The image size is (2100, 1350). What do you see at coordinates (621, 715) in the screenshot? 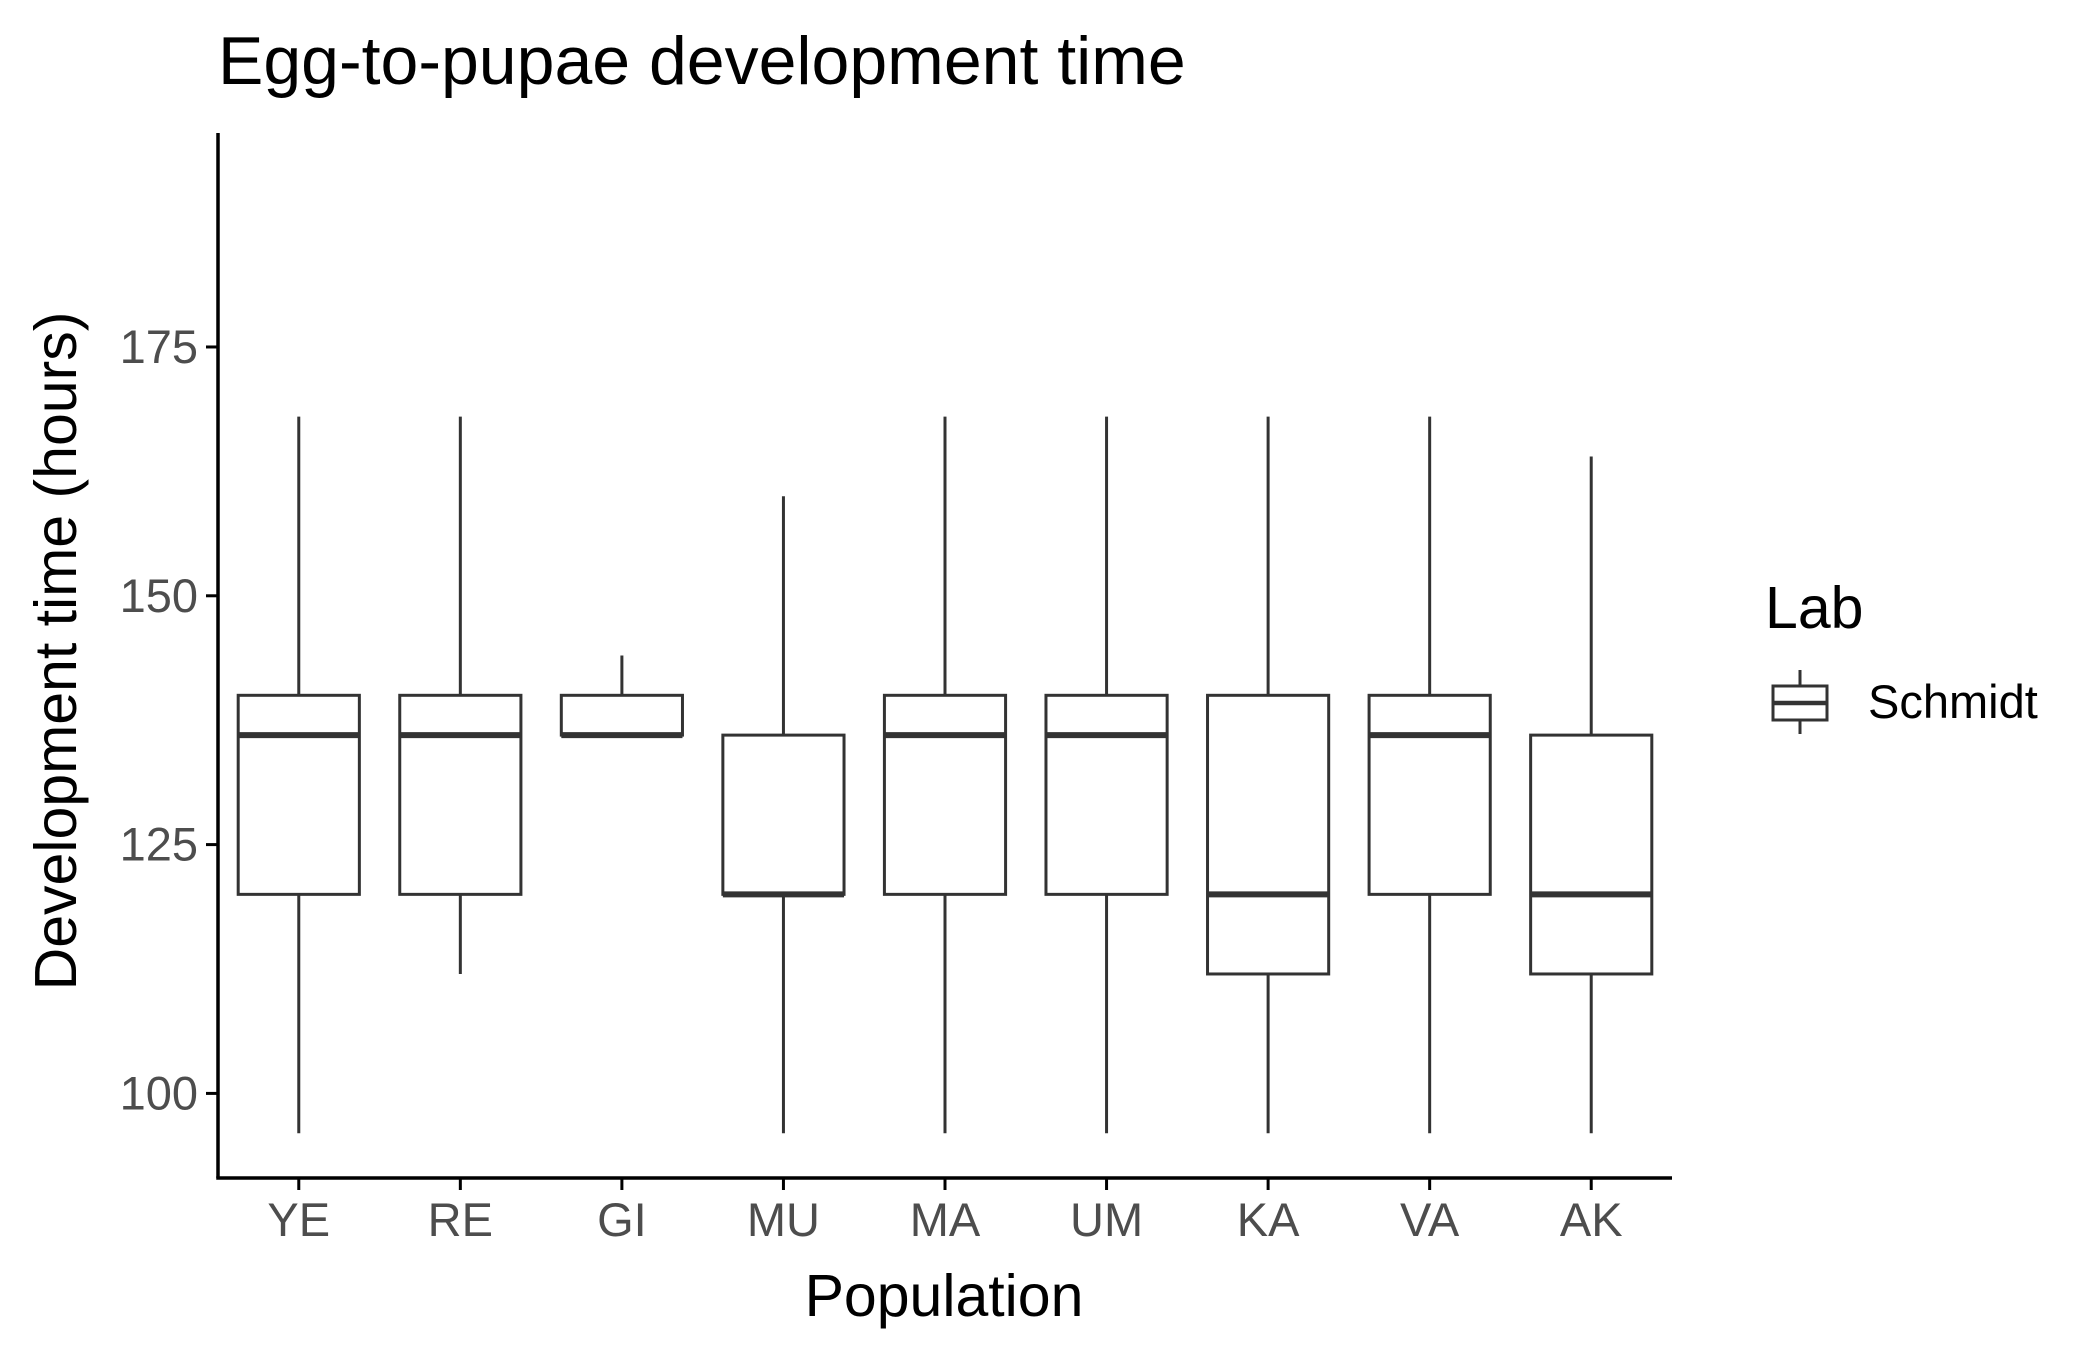
I see `box-gi` at bounding box center [621, 715].